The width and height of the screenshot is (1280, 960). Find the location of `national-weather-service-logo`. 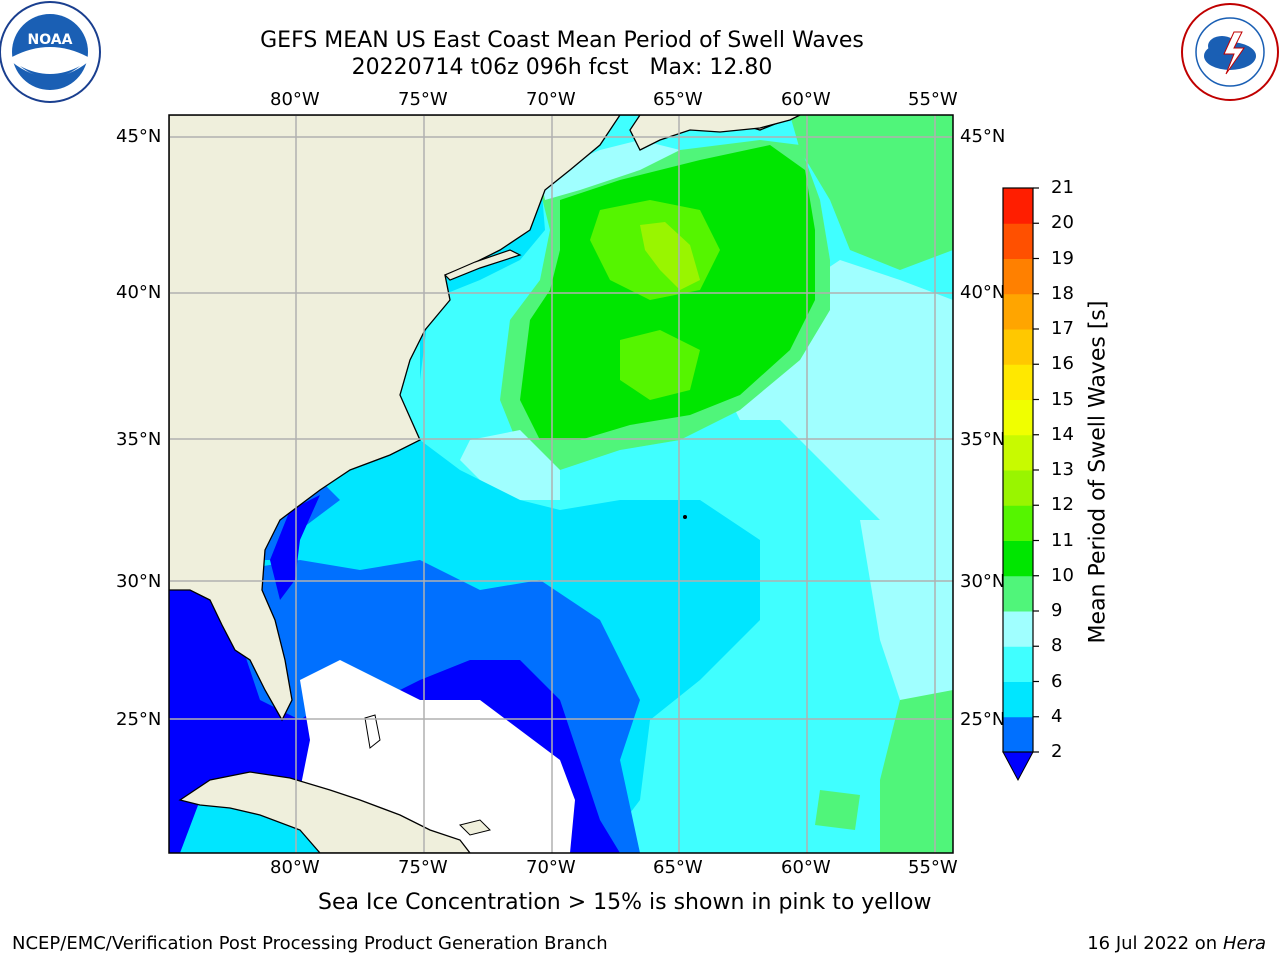

national-weather-service-logo is located at coordinates (1230, 52).